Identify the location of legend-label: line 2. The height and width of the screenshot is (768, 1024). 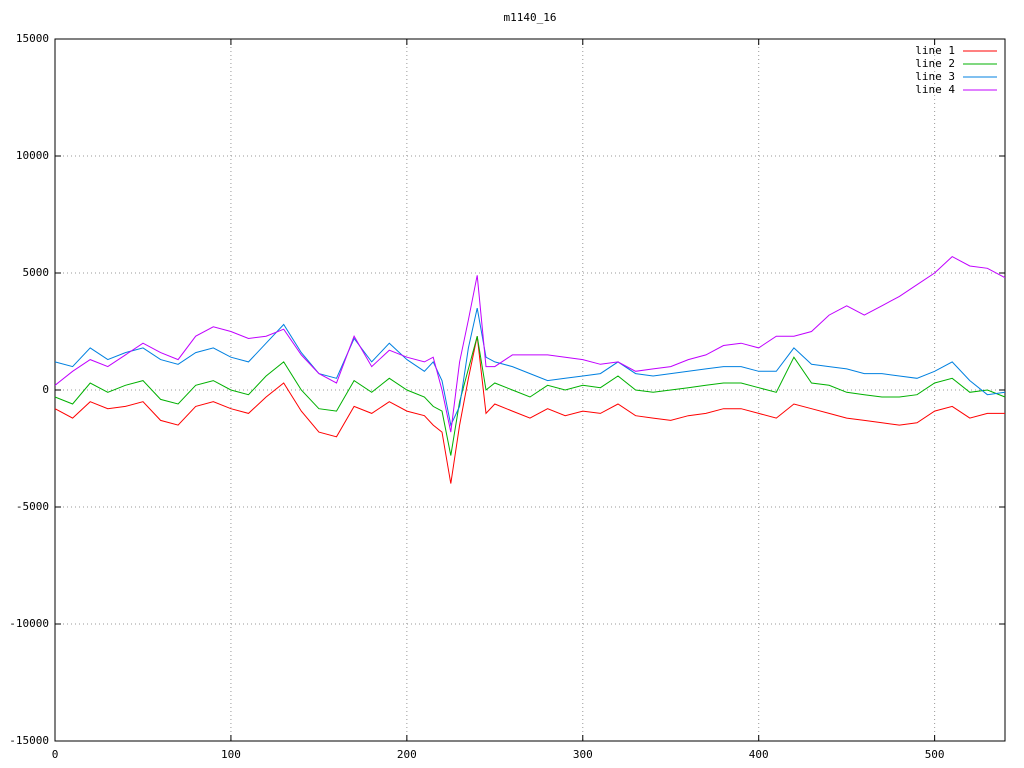
(935, 63).